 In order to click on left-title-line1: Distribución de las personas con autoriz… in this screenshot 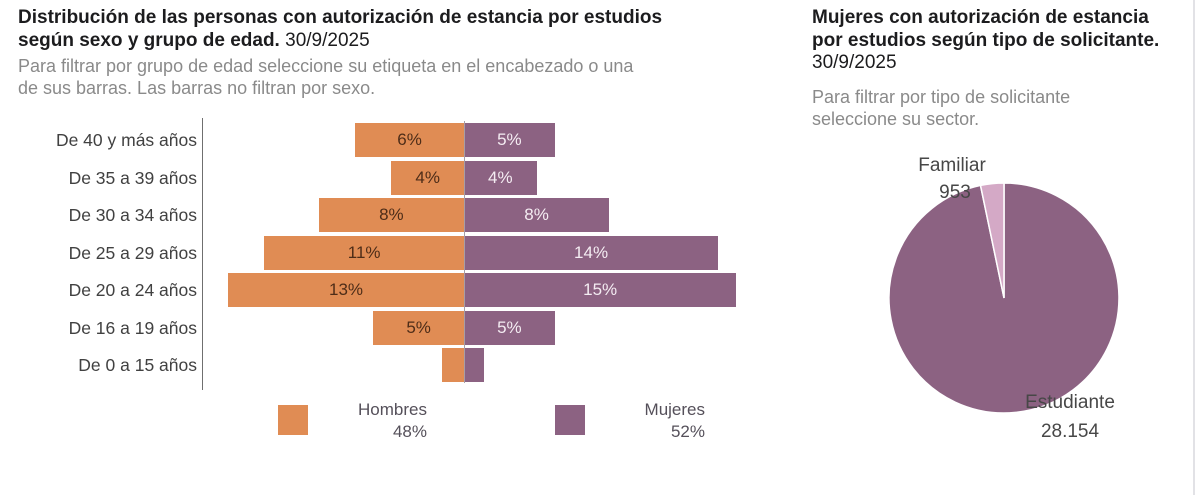, I will do `click(340, 18)`.